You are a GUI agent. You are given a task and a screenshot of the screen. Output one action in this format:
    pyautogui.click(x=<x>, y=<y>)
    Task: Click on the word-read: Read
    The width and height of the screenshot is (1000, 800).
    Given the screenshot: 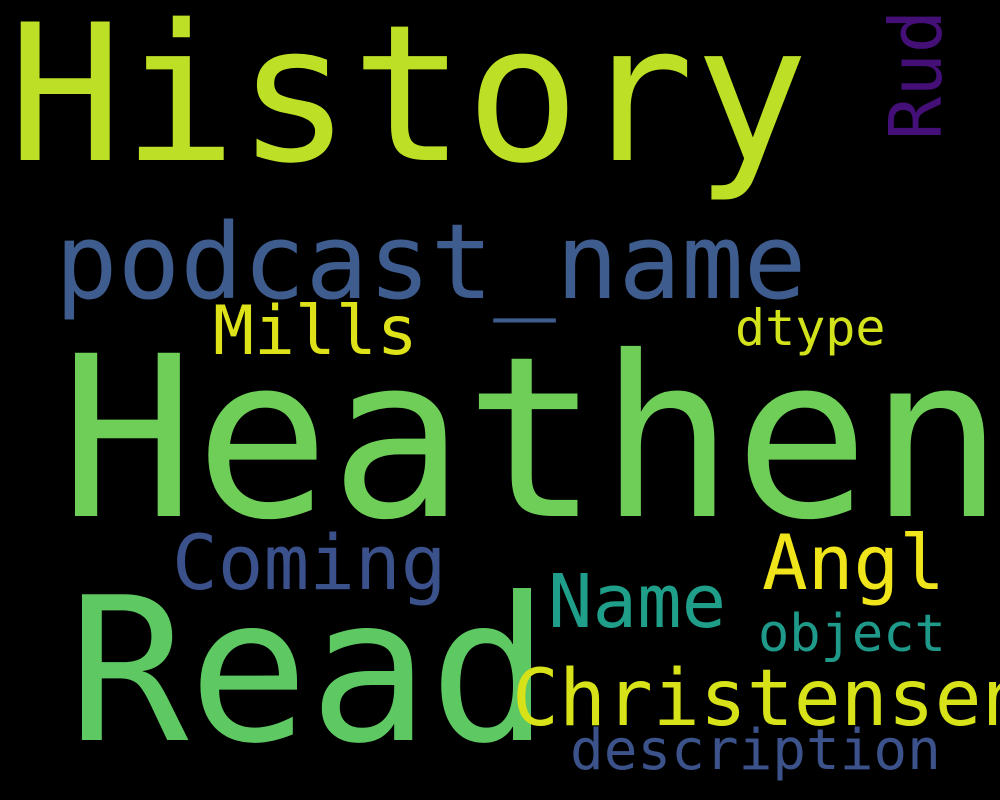 What is the action you would take?
    pyautogui.click(x=309, y=671)
    